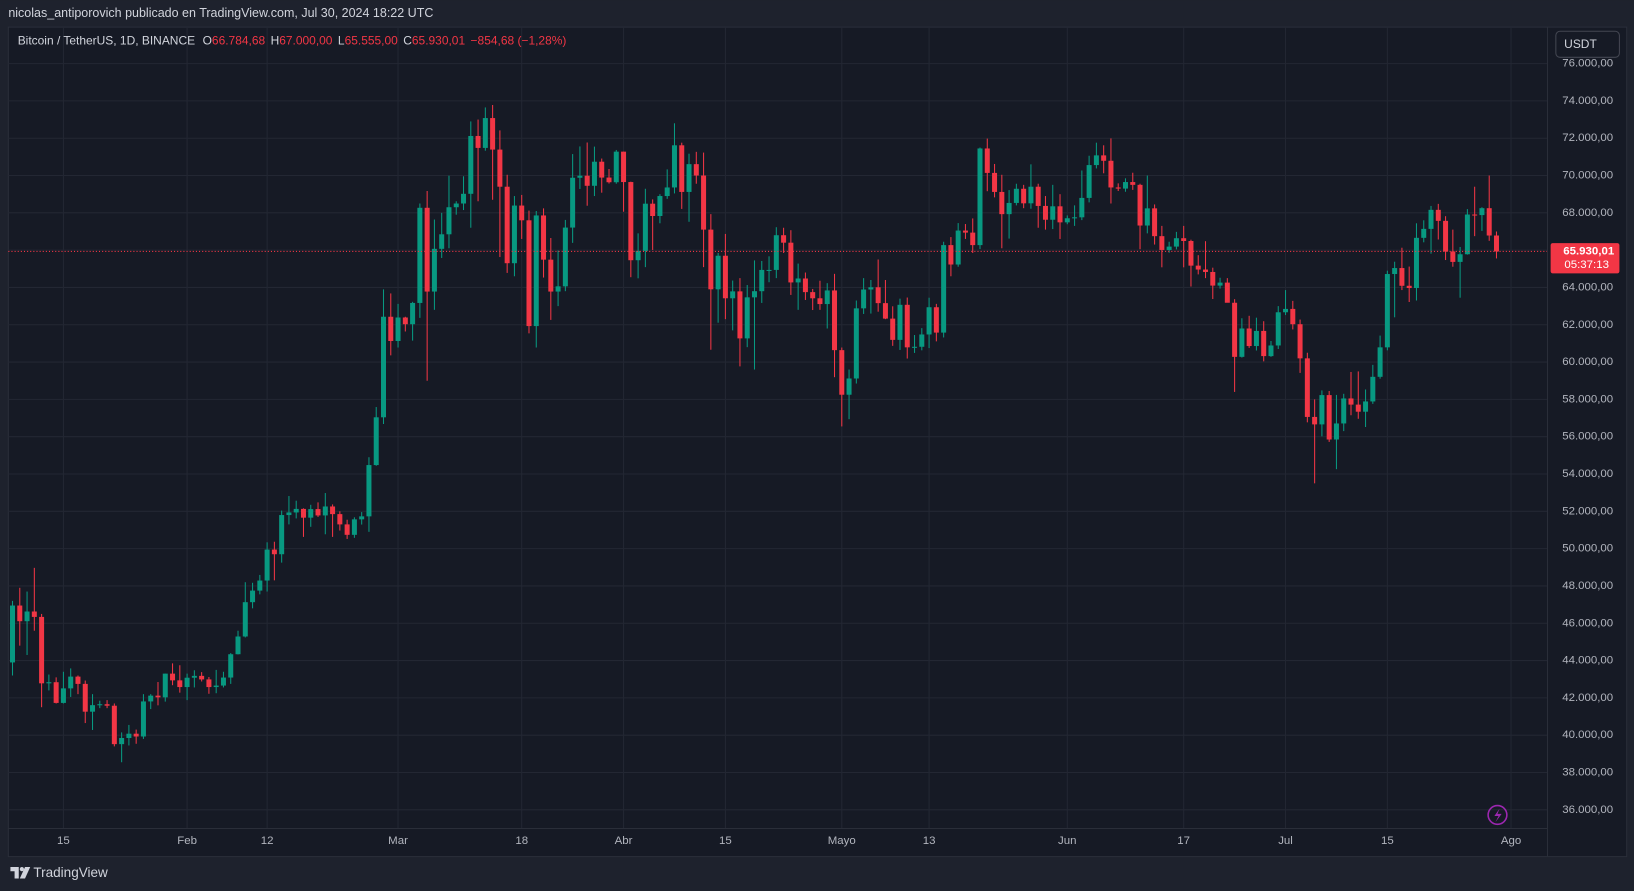  Describe the element at coordinates (398, 841) in the screenshot. I see `x-tick-label: Mar` at that location.